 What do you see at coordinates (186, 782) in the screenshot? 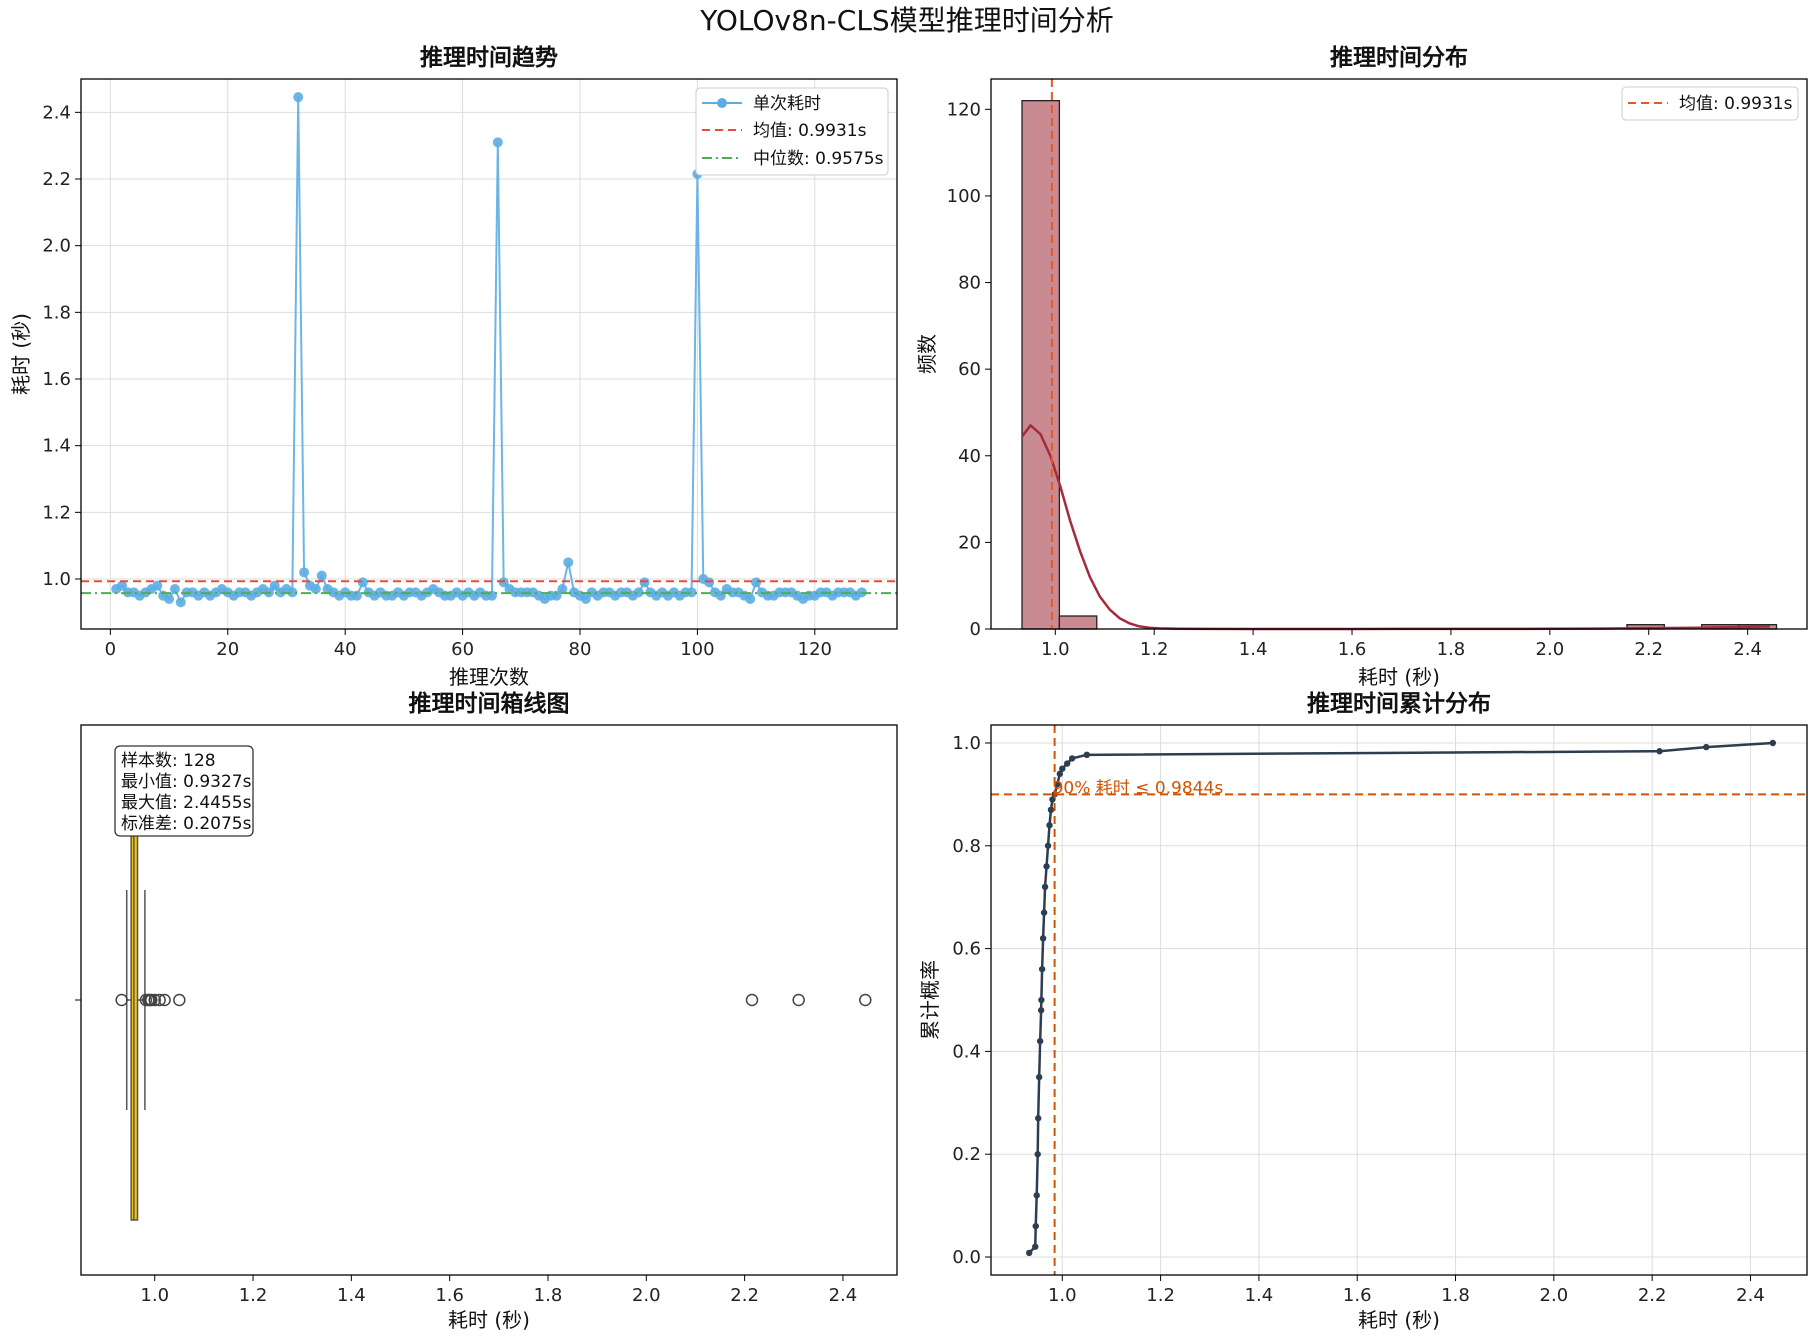
I see `stats-min: 最小值: 0.9327s` at bounding box center [186, 782].